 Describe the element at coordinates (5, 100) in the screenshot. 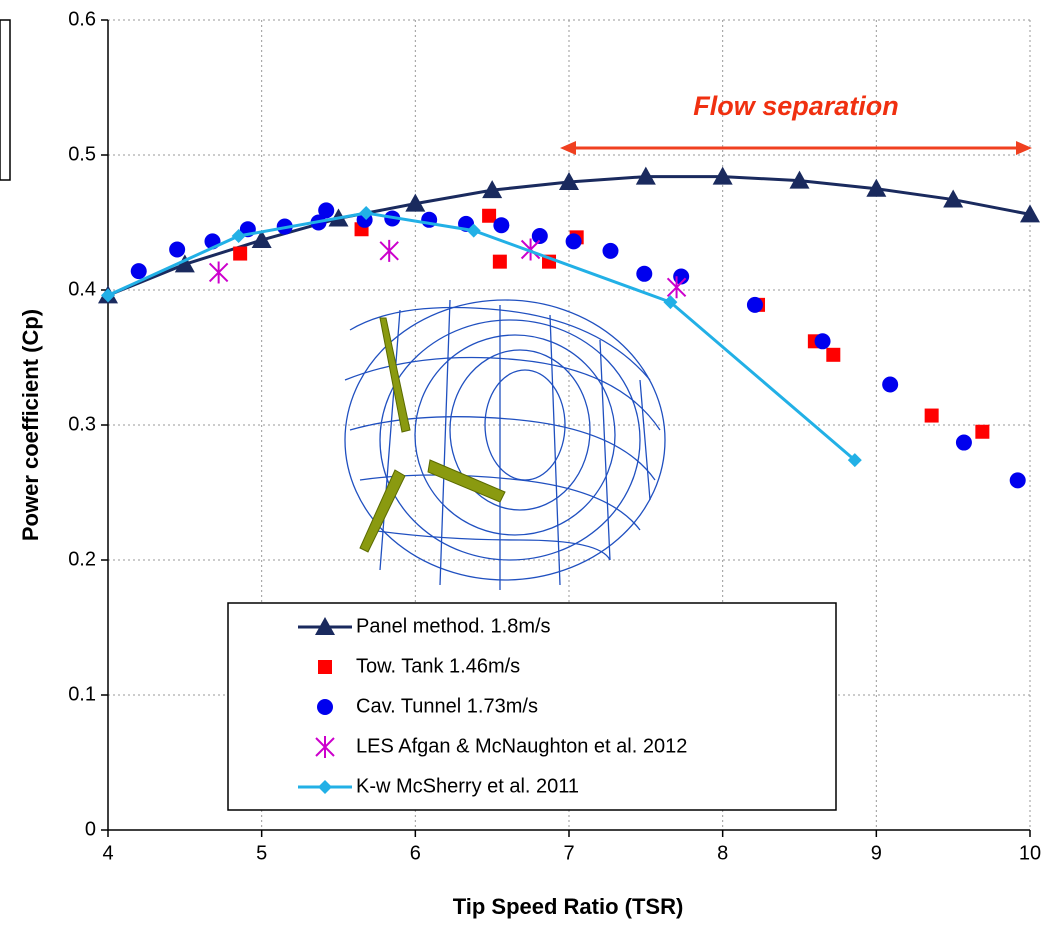

I see `clipped-box` at that location.